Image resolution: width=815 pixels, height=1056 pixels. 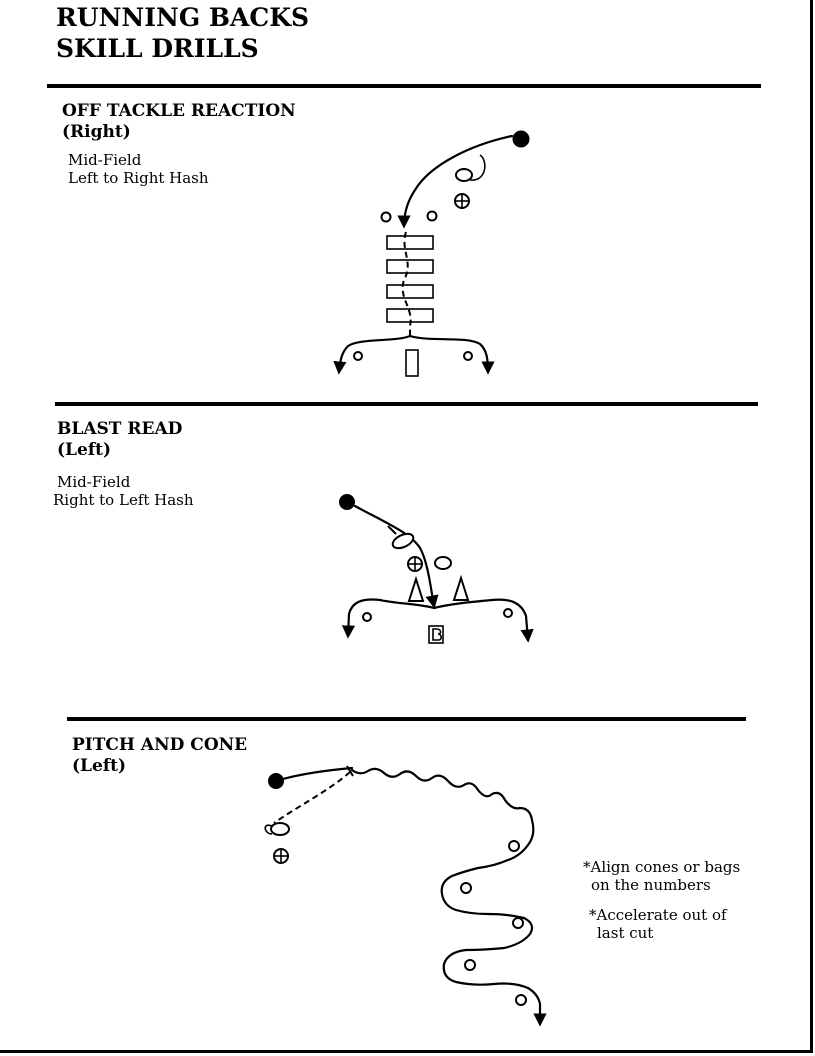 I want to click on drill-2-notes: Mid-Field Right to Left Hash, so click(x=123, y=491).